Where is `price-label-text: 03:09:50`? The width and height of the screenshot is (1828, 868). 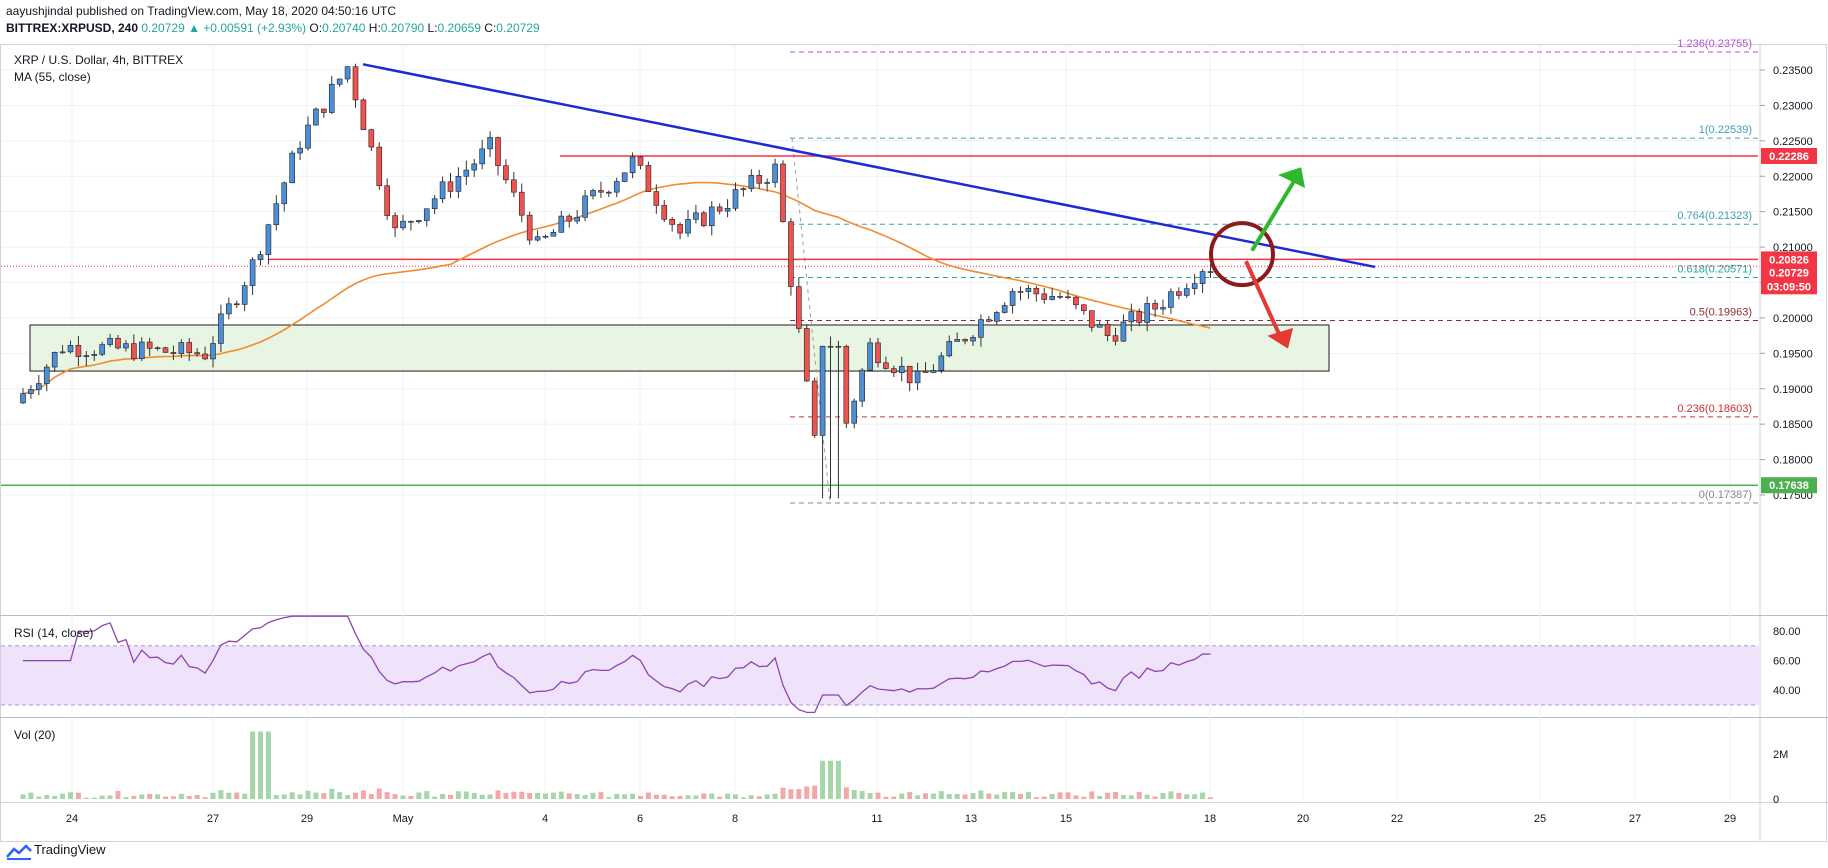 price-label-text: 03:09:50 is located at coordinates (1789, 287).